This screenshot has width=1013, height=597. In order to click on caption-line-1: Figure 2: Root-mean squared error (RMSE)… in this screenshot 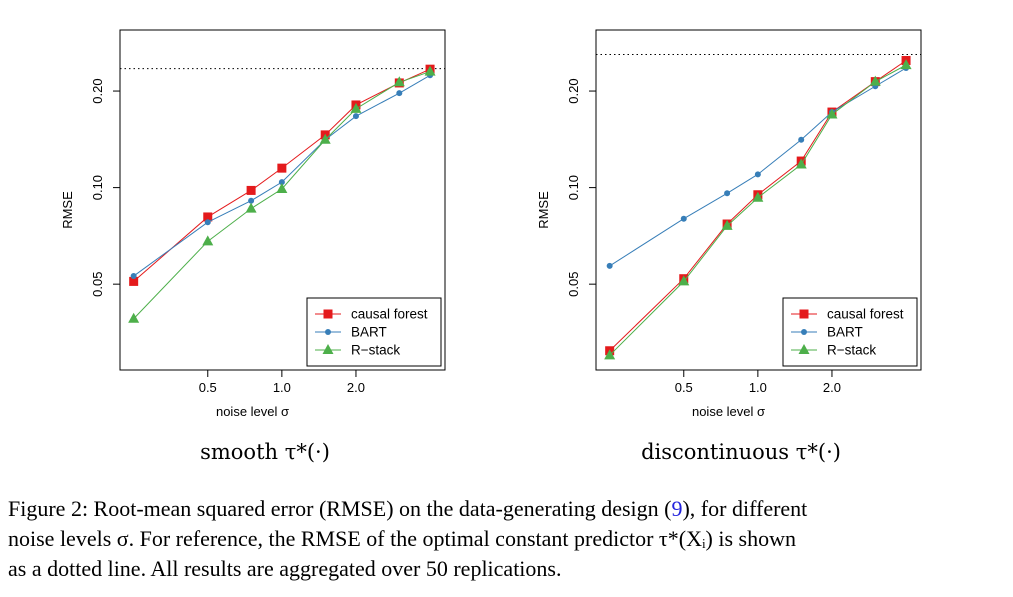, I will do `click(505, 509)`.